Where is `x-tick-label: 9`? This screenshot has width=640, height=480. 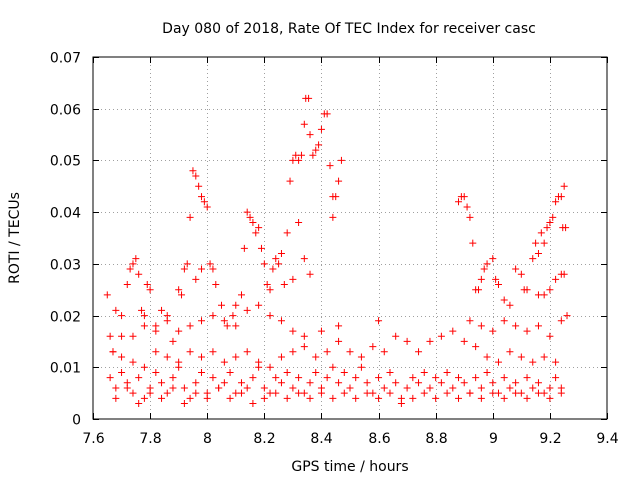
x-tick-label: 9 is located at coordinates (493, 439).